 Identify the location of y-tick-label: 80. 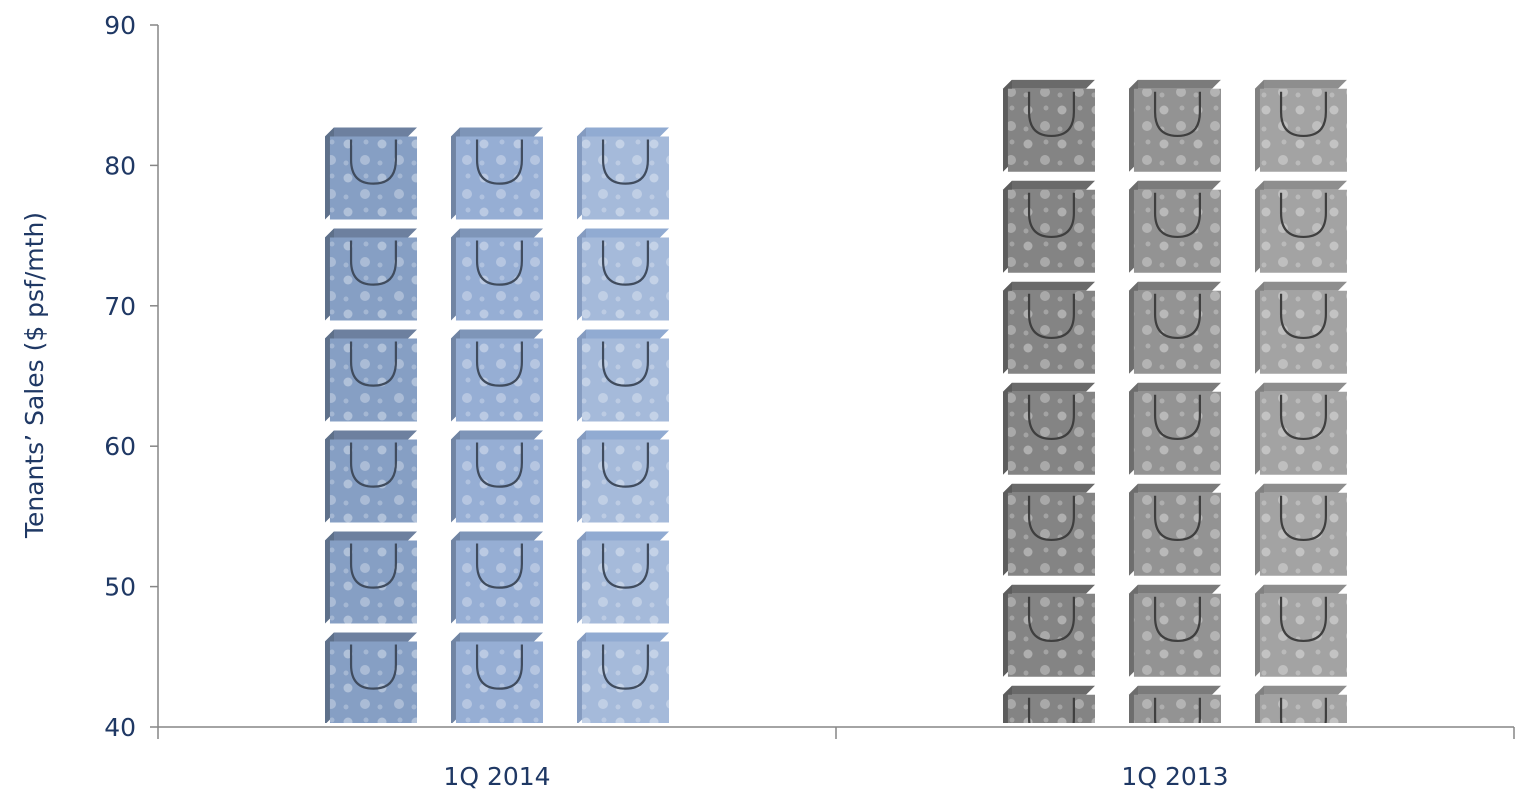
(120, 165).